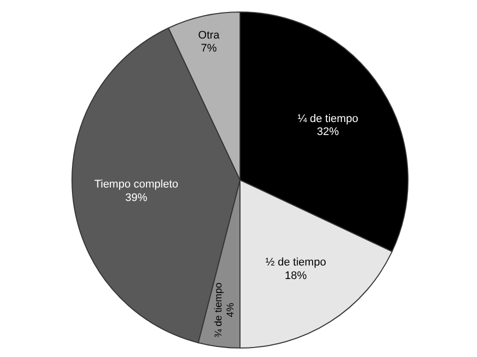 Image resolution: width=477 pixels, height=357 pixels. Describe the element at coordinates (296, 262) in the screenshot. I see `slice-label: ½ de tiempo` at that location.